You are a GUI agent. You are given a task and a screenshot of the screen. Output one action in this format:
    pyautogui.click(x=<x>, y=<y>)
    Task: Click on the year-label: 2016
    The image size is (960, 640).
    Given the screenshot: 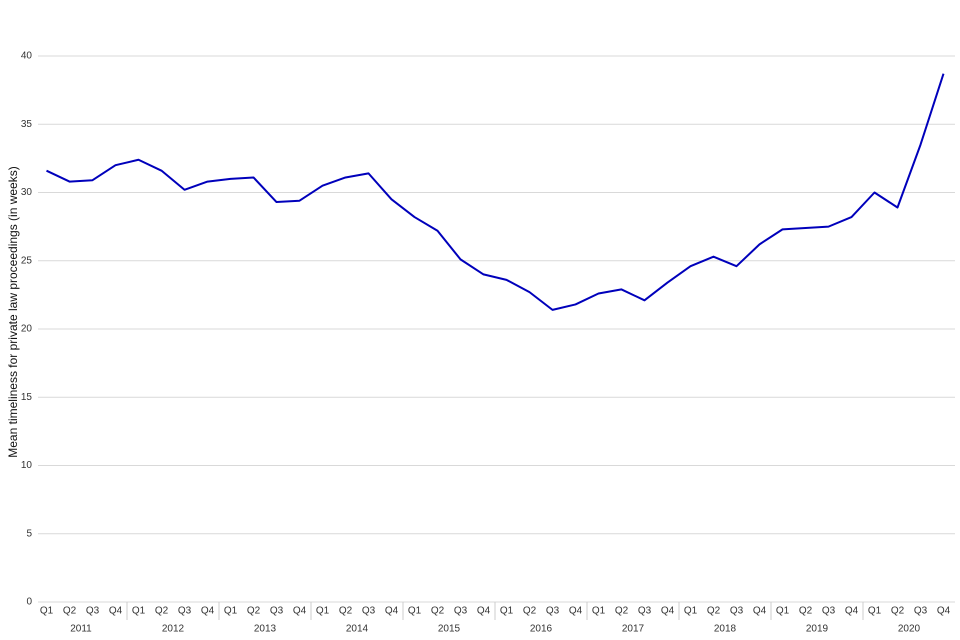 What is the action you would take?
    pyautogui.click(x=541, y=629)
    